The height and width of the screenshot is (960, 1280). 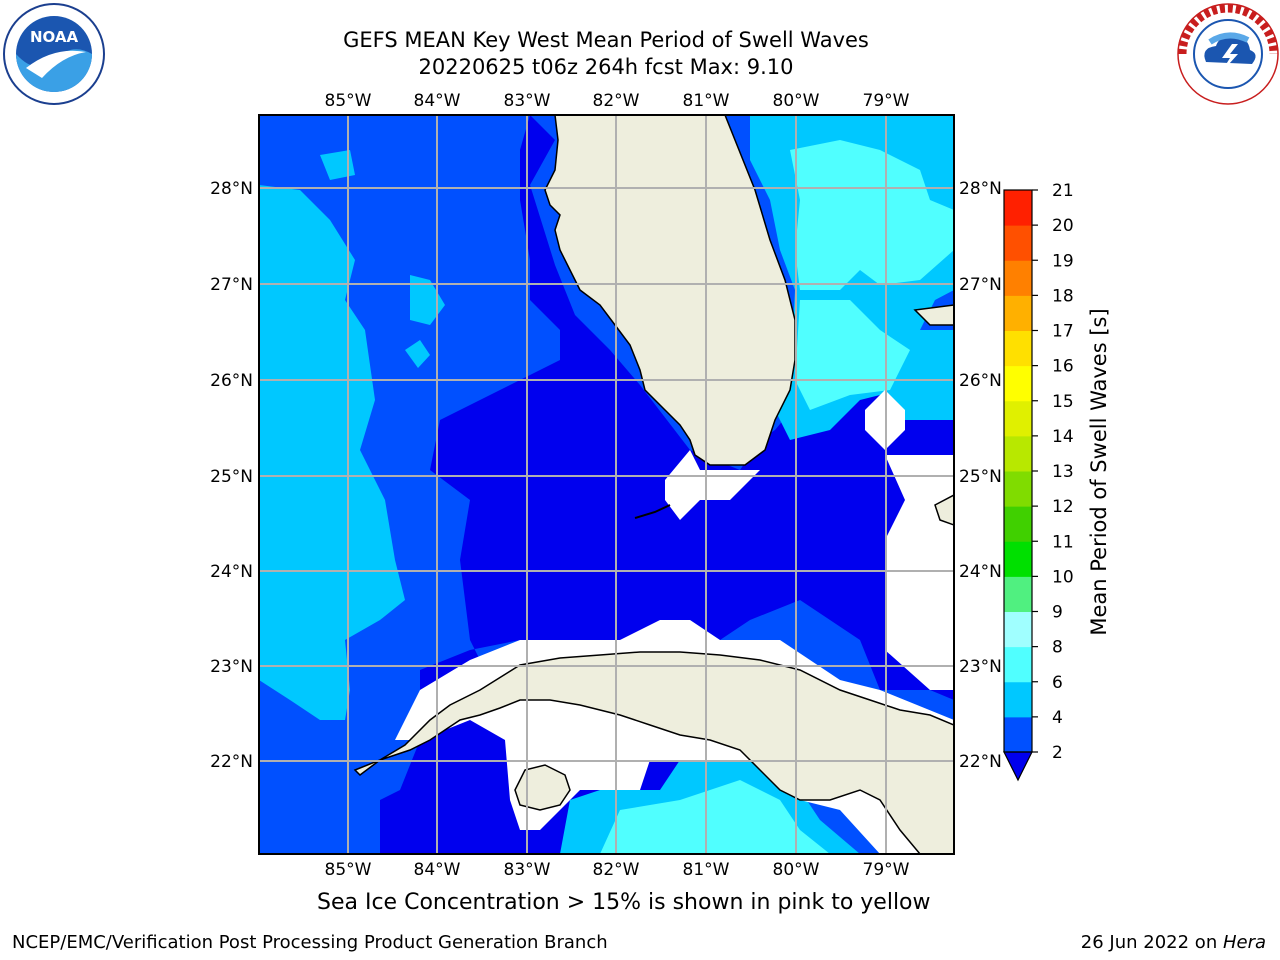 I want to click on field-band-6-8-south, so click(x=715, y=817).